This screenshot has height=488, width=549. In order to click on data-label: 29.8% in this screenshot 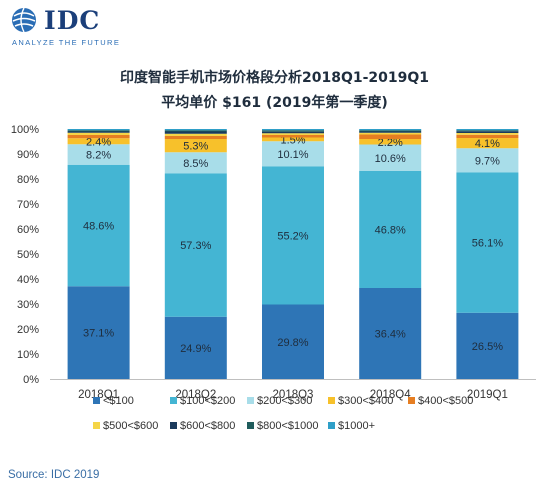, I will do `click(292, 343)`.